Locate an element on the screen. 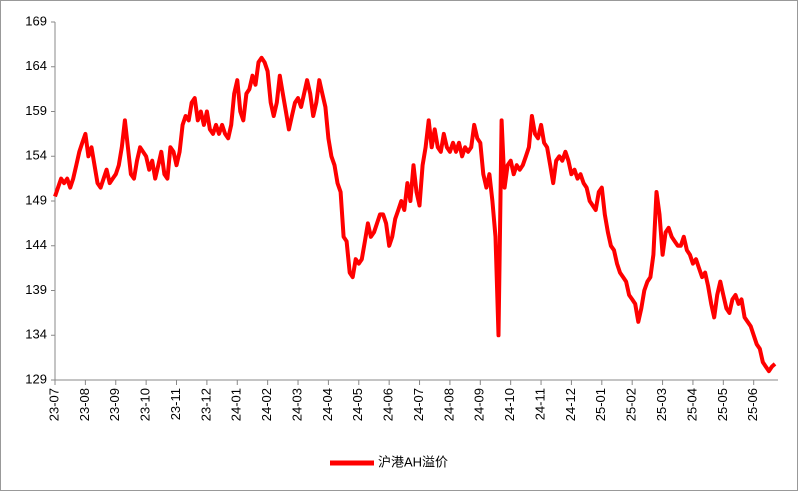  y-tick-label: 169 is located at coordinates (36, 20).